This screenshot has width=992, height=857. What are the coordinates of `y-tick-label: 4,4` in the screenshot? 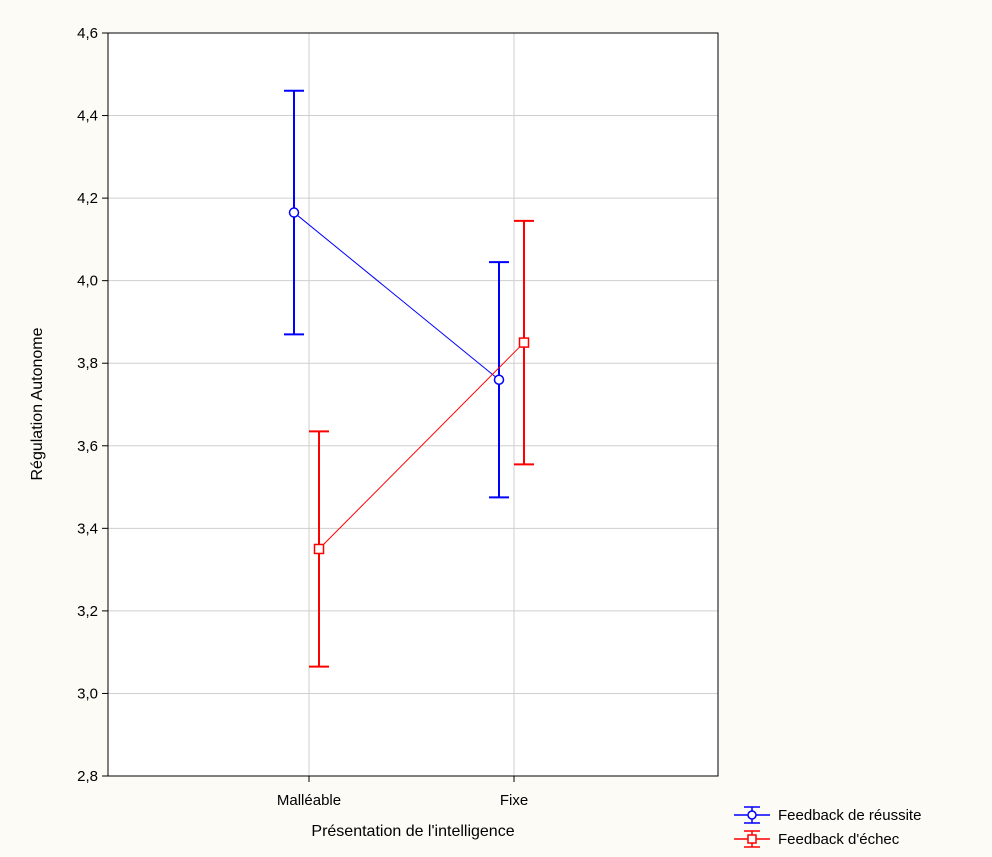 It's located at (87, 116).